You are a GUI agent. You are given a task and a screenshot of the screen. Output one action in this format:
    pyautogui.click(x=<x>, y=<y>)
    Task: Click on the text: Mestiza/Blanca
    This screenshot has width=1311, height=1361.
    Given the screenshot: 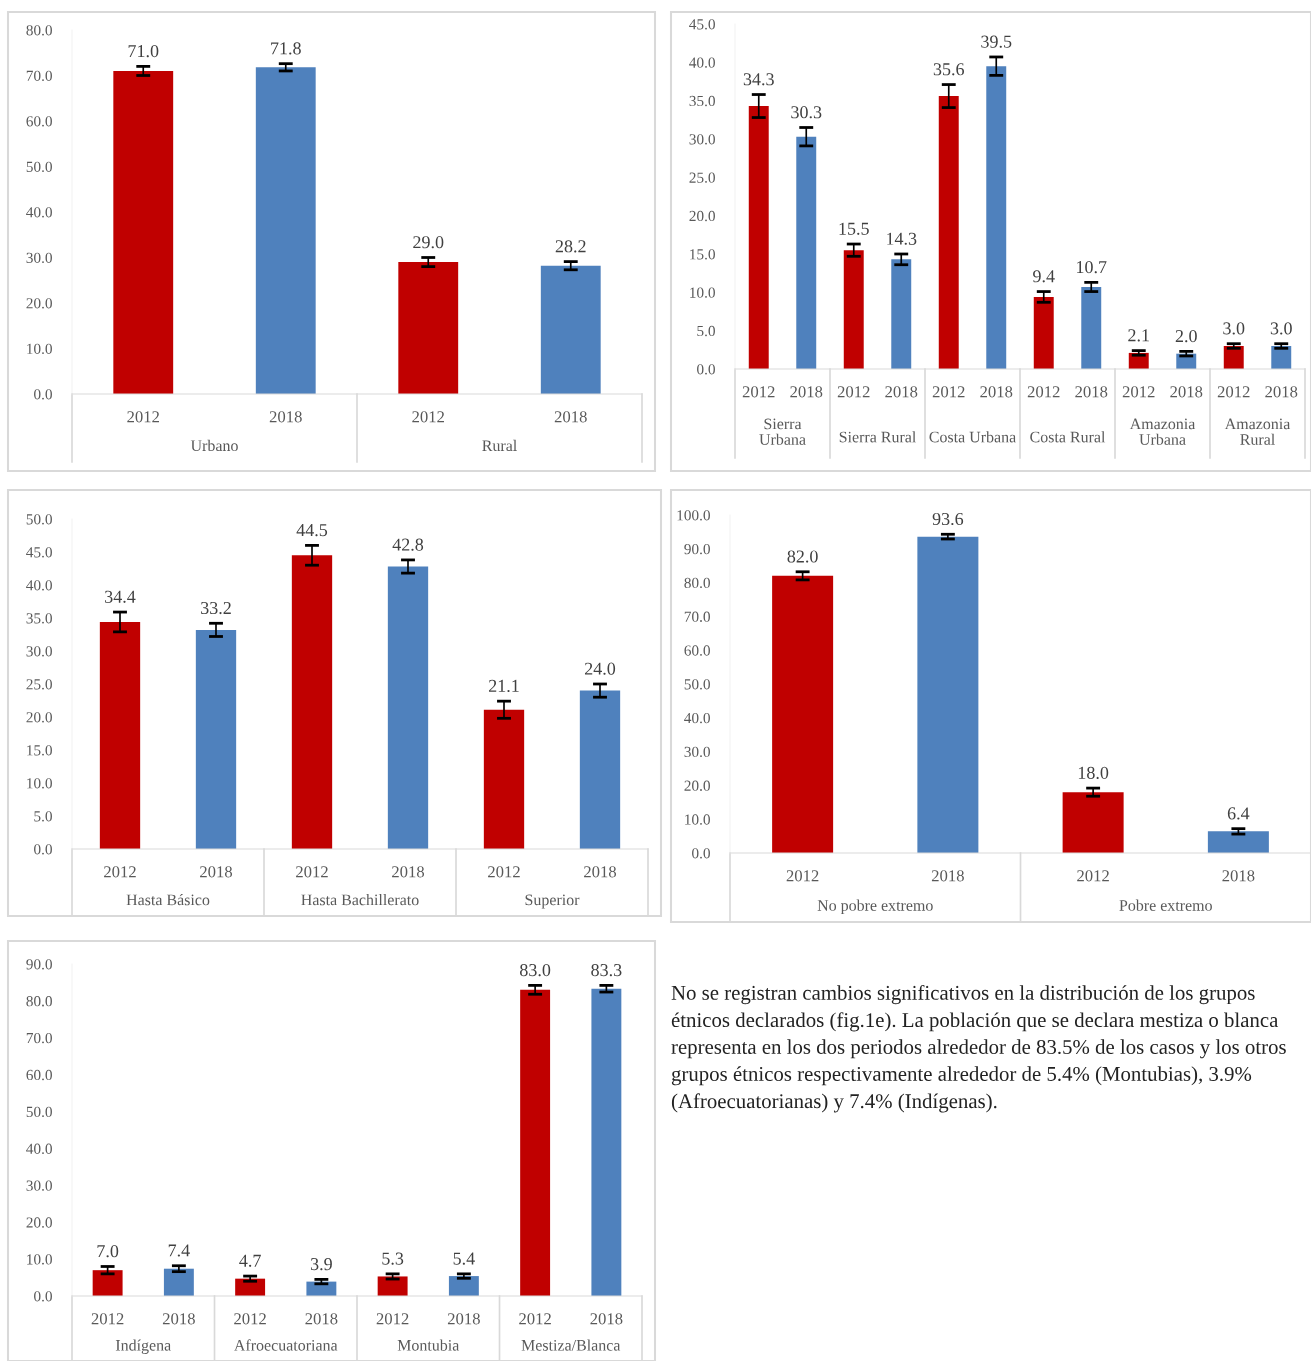 What is the action you would take?
    pyautogui.click(x=571, y=1345)
    